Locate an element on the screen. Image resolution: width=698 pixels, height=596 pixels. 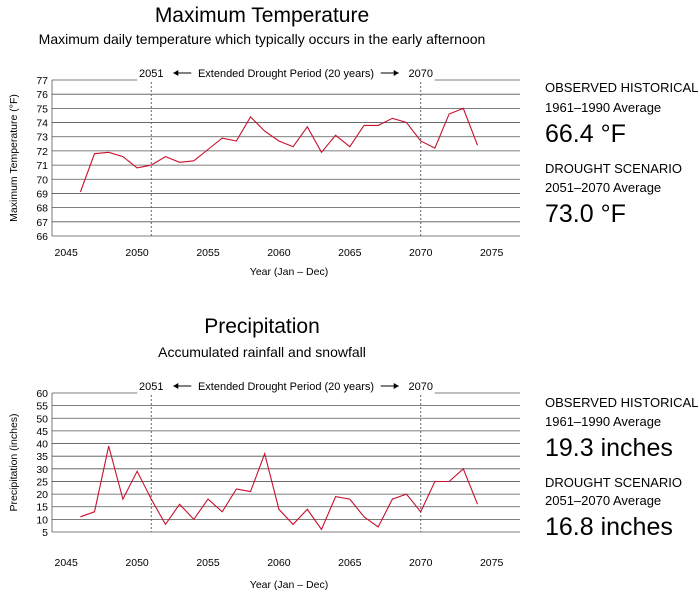
chart1-drought-left-arrow-head is located at coordinates (176, 73).